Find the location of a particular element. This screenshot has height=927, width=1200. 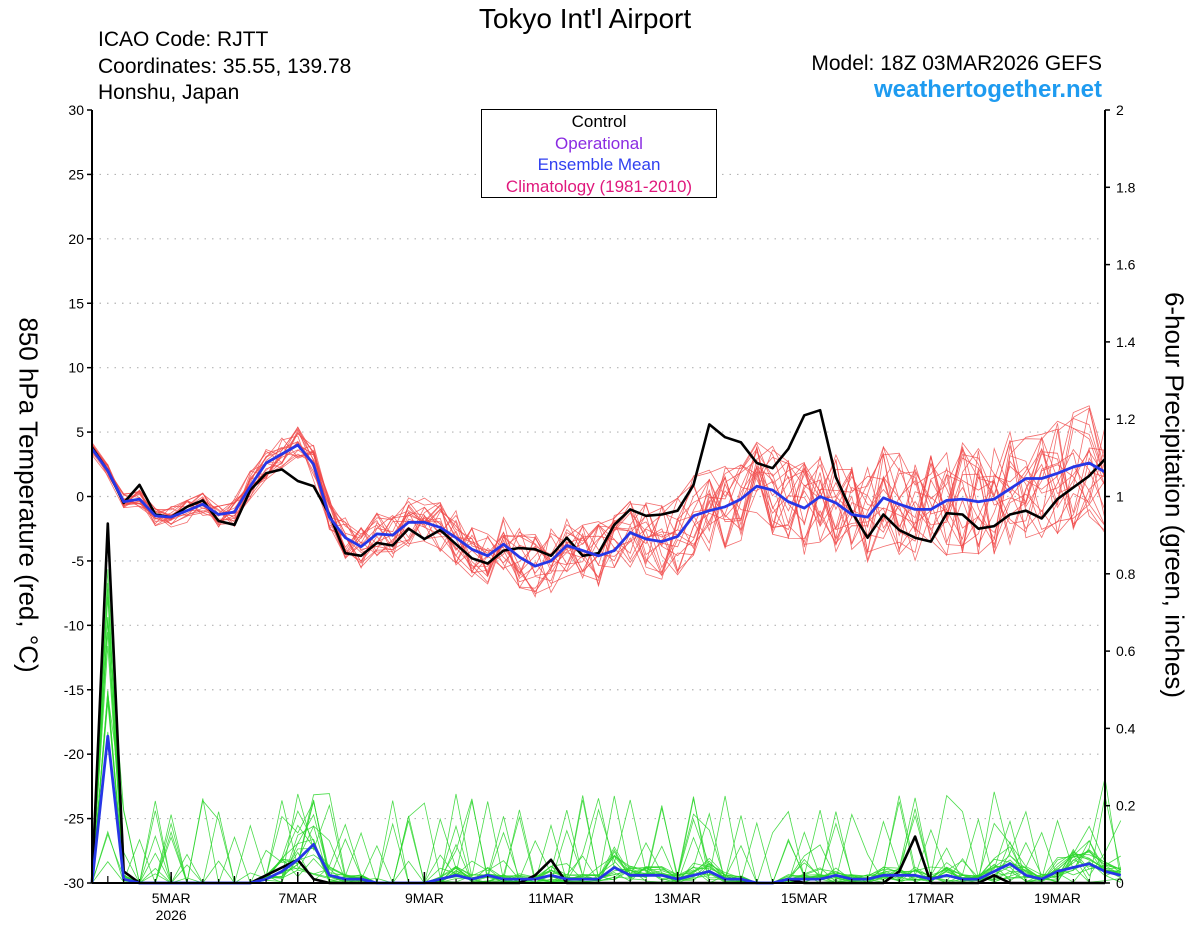

x-tick-label: 9MAR is located at coordinates (424, 898).